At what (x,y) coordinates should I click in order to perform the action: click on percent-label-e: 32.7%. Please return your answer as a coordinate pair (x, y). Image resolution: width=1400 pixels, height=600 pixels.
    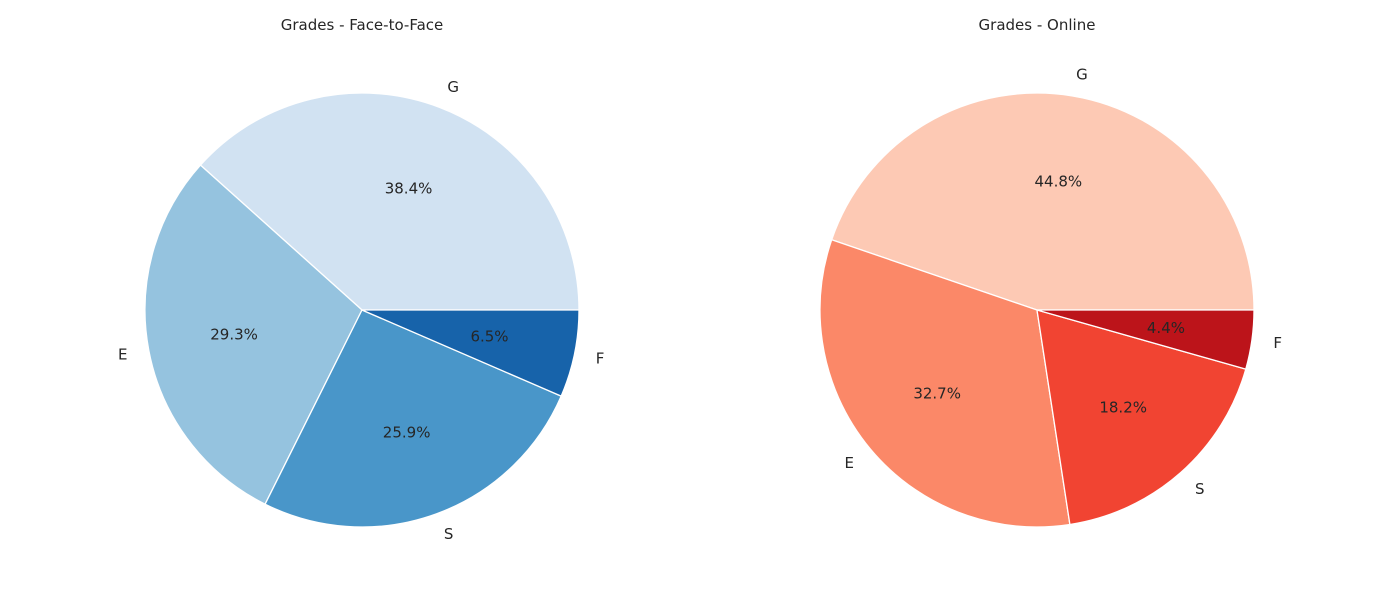
    Looking at the image, I should click on (937, 394).